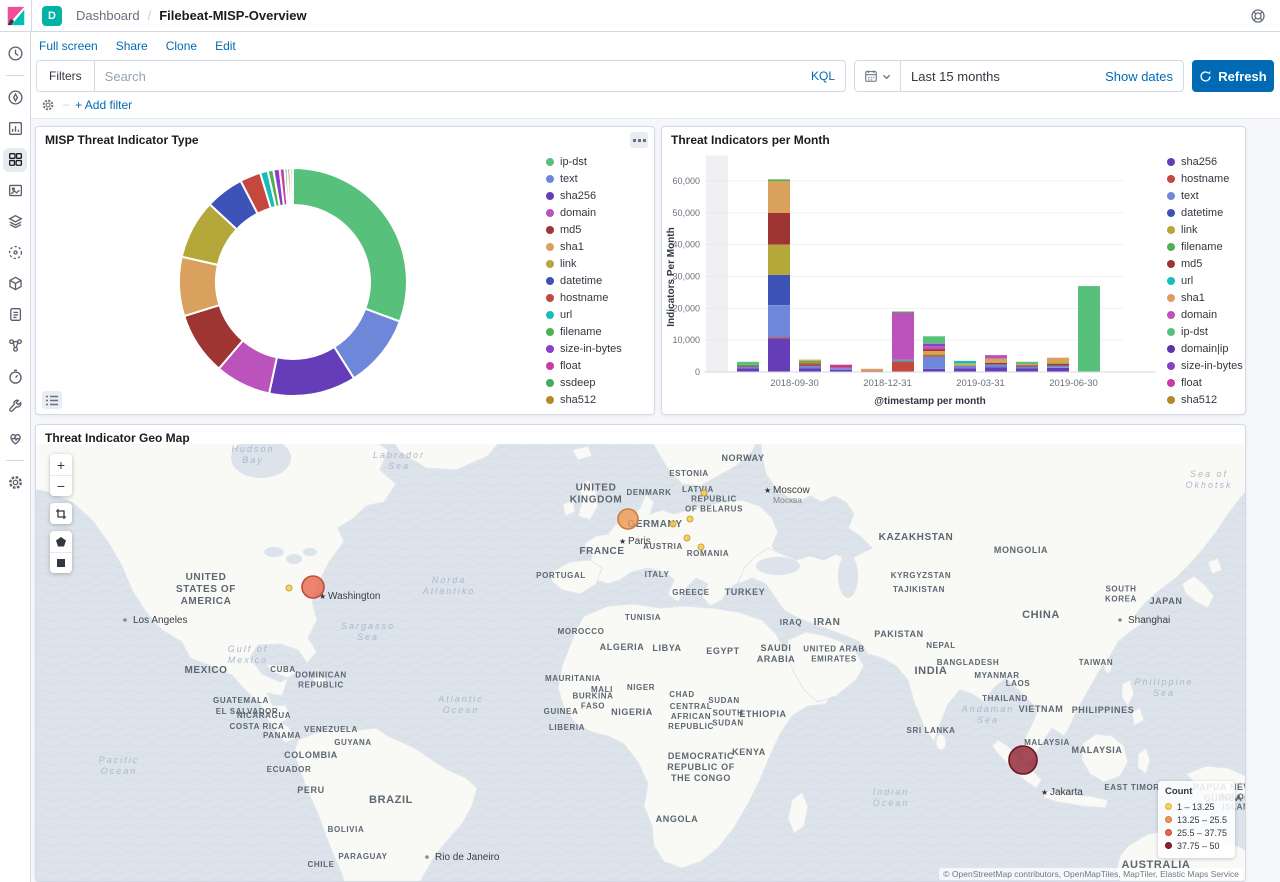 The image size is (1280, 882). I want to click on bar-legend-item-size-in-bytes: size-in-bytes, so click(1206, 365).